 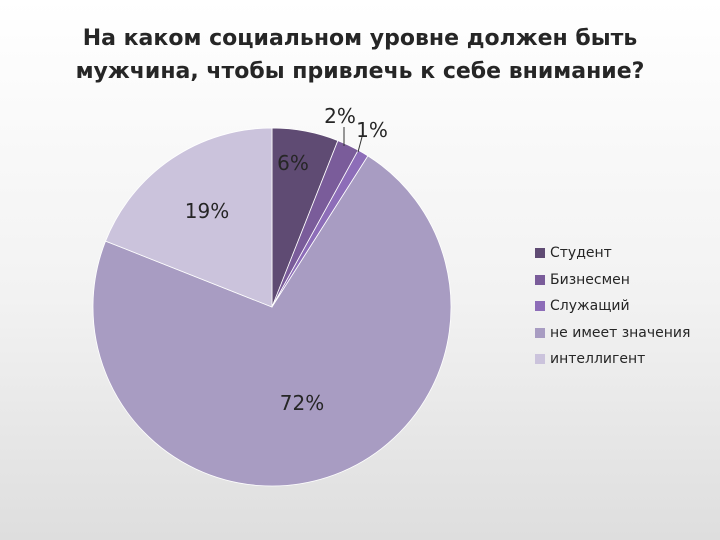 What do you see at coordinates (293, 163) in the screenshot?
I see `data-label-0: 6%` at bounding box center [293, 163].